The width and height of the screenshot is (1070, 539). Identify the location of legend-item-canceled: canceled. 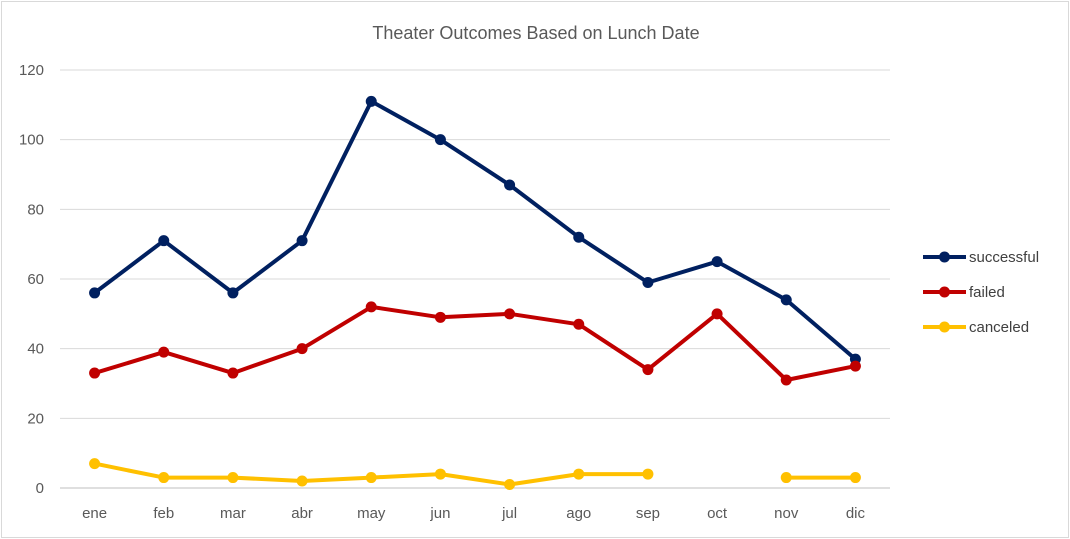
(976, 327).